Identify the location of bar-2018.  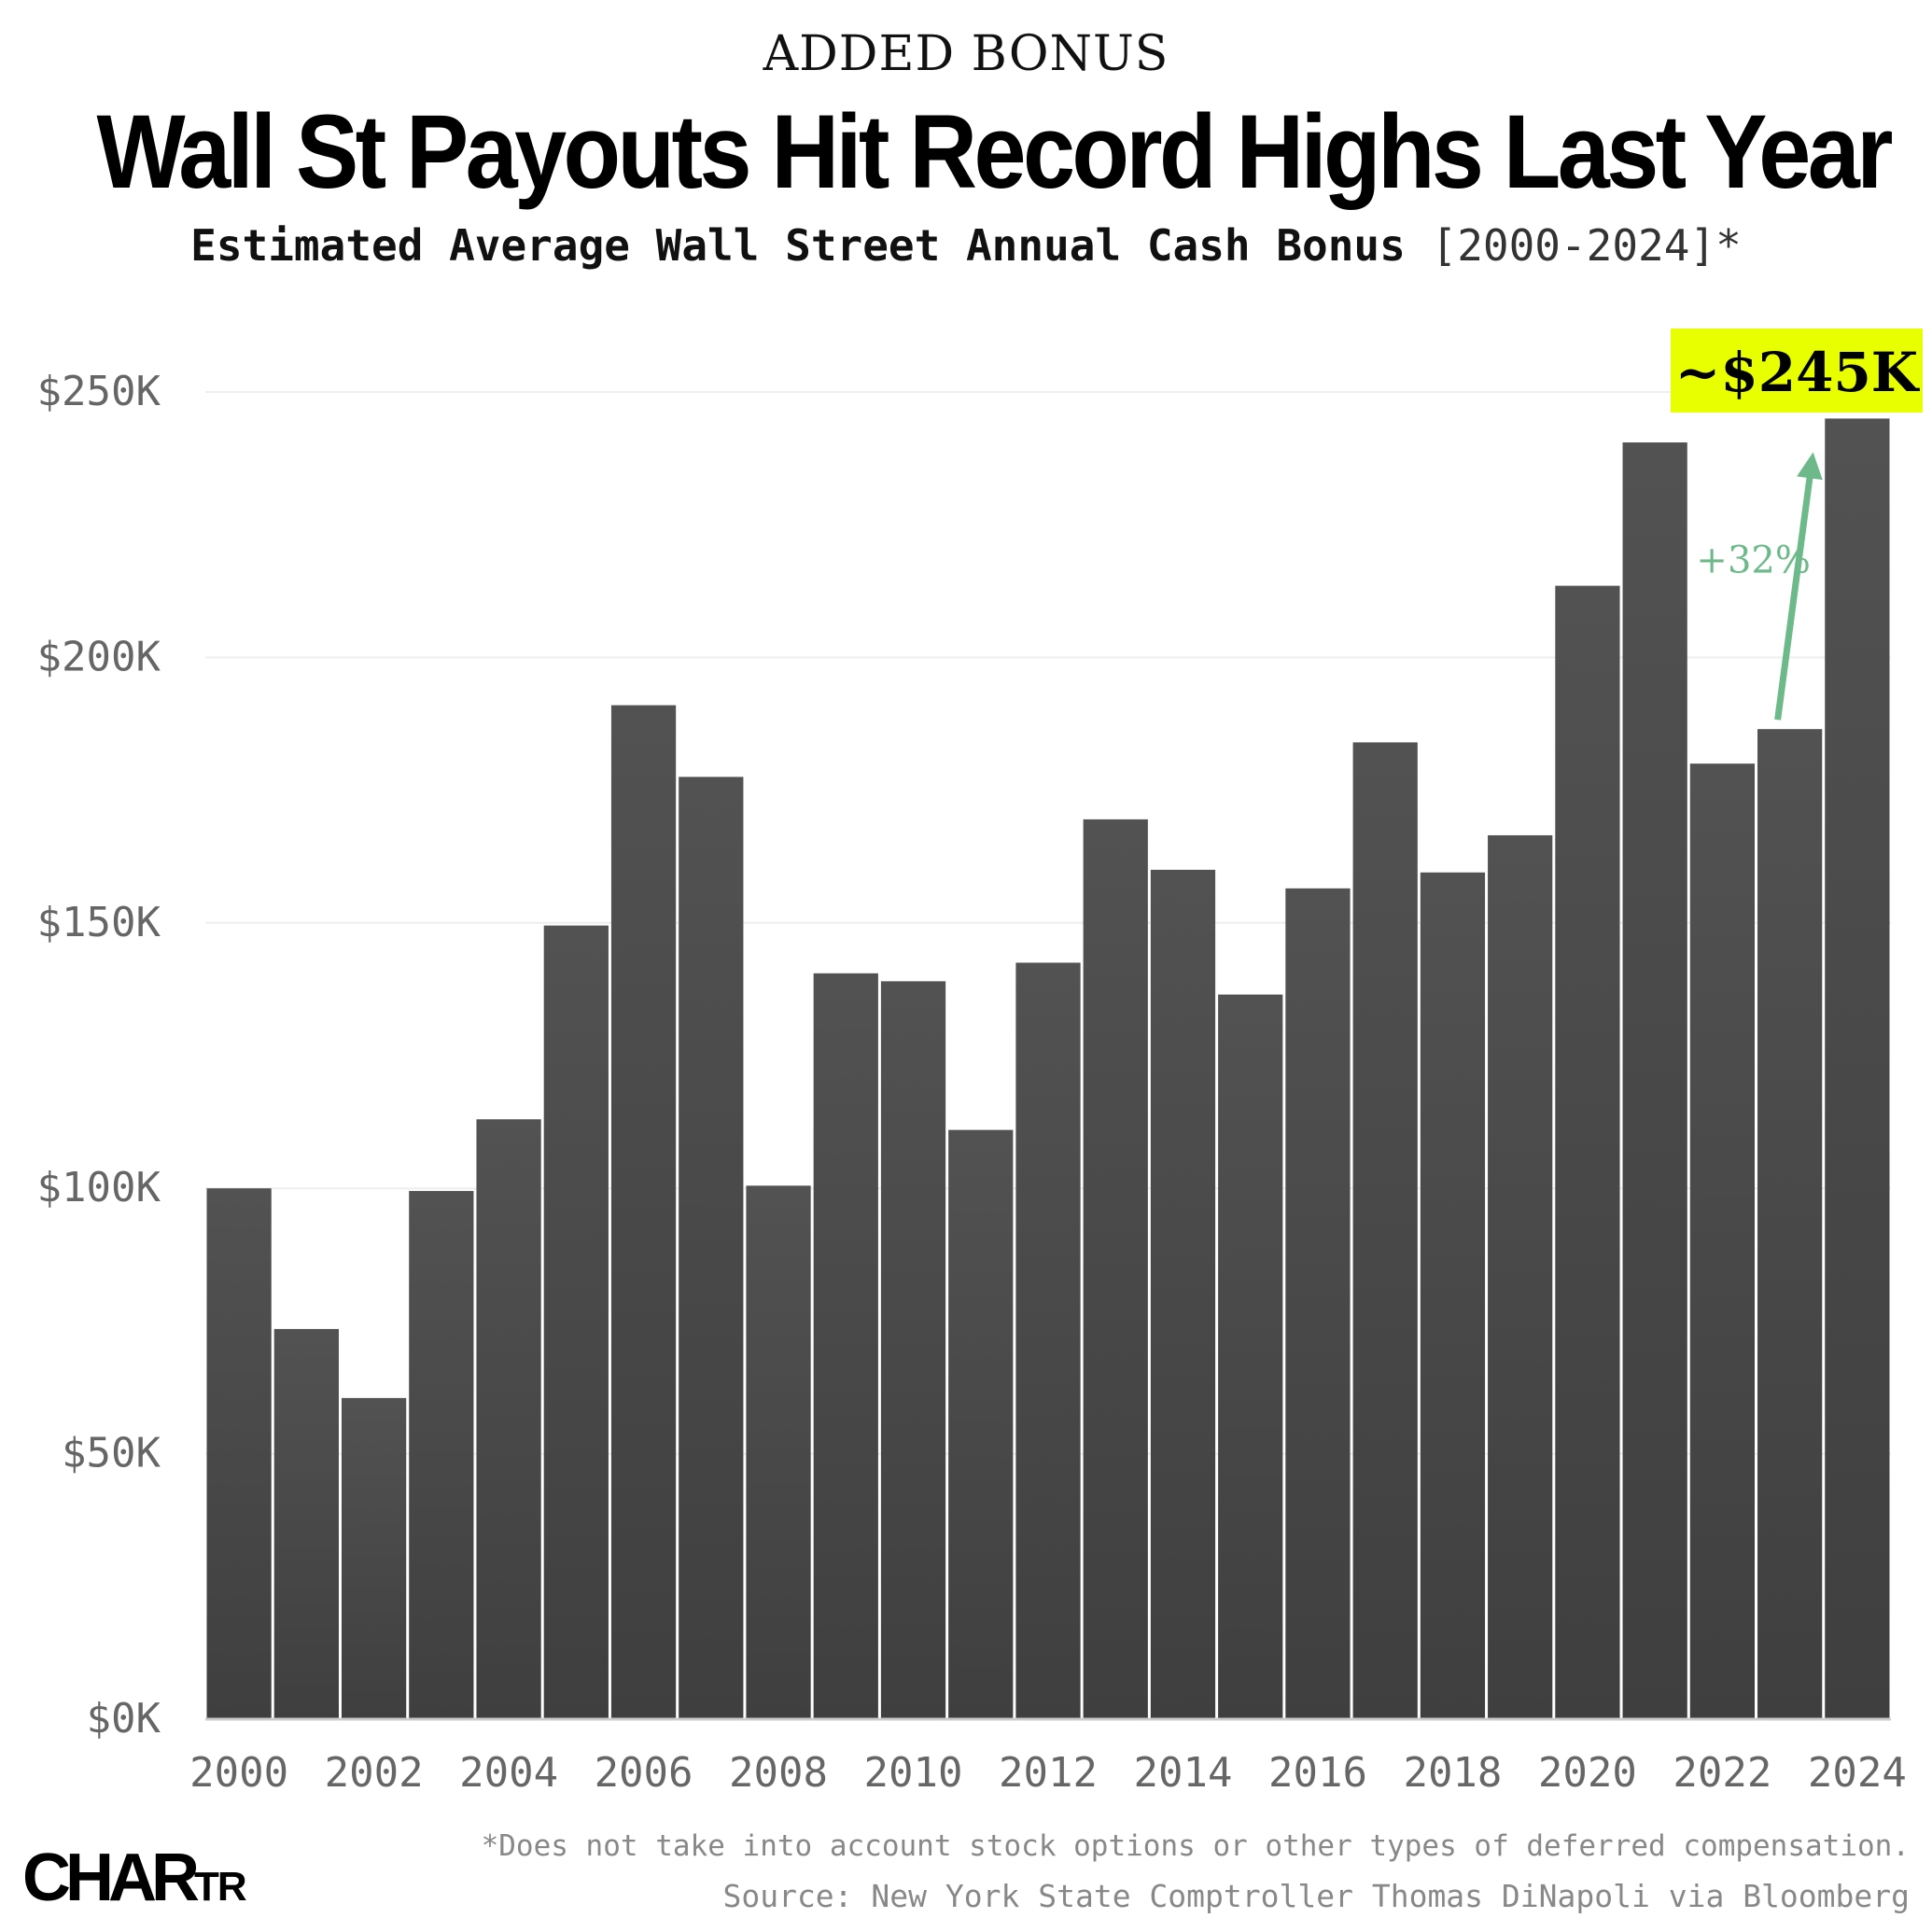
(1453, 1295).